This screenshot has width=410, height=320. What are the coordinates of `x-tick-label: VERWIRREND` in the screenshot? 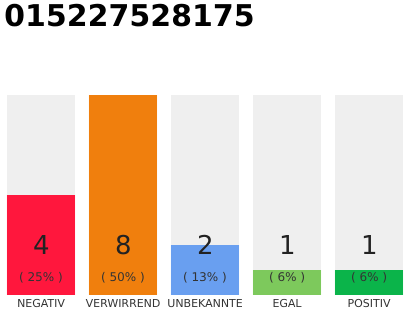 It's located at (123, 303).